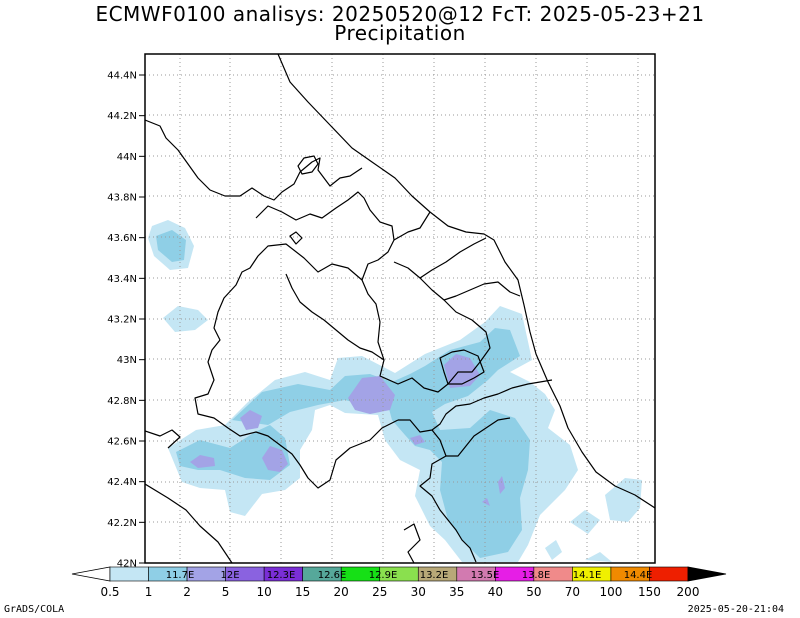 This screenshot has height=618, width=800. Describe the element at coordinates (707, 574) in the screenshot. I see `colorbar-over-arrow` at that location.